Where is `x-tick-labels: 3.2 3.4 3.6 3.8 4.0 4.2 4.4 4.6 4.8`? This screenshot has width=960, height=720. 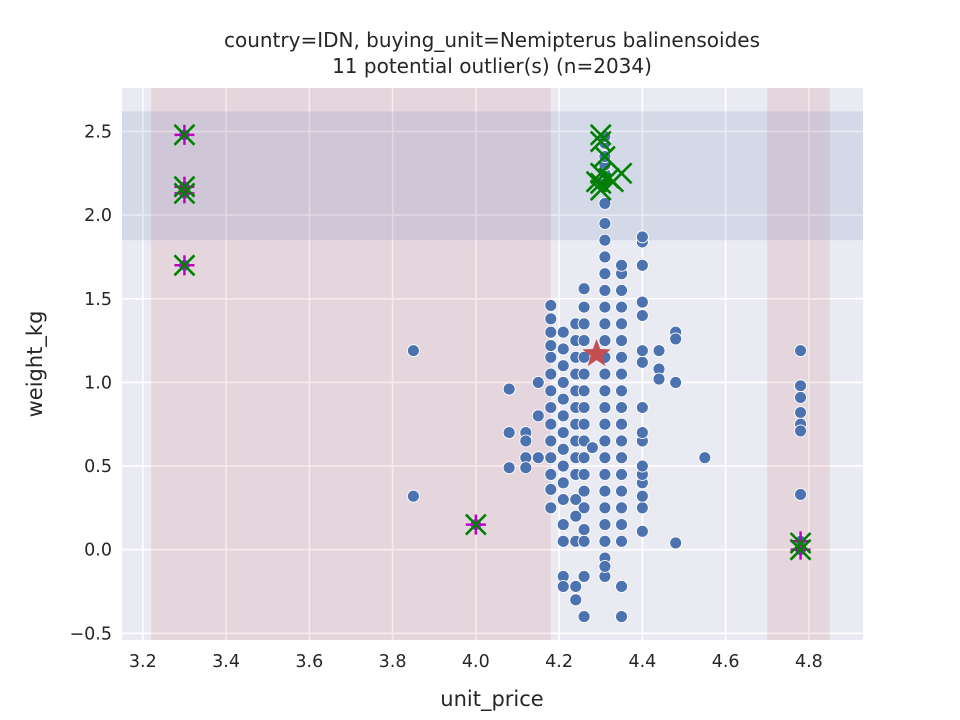 x-tick-labels: 3.2 3.4 3.6 3.8 4.0 4.2 4.4 4.6 4.8 is located at coordinates (476, 662).